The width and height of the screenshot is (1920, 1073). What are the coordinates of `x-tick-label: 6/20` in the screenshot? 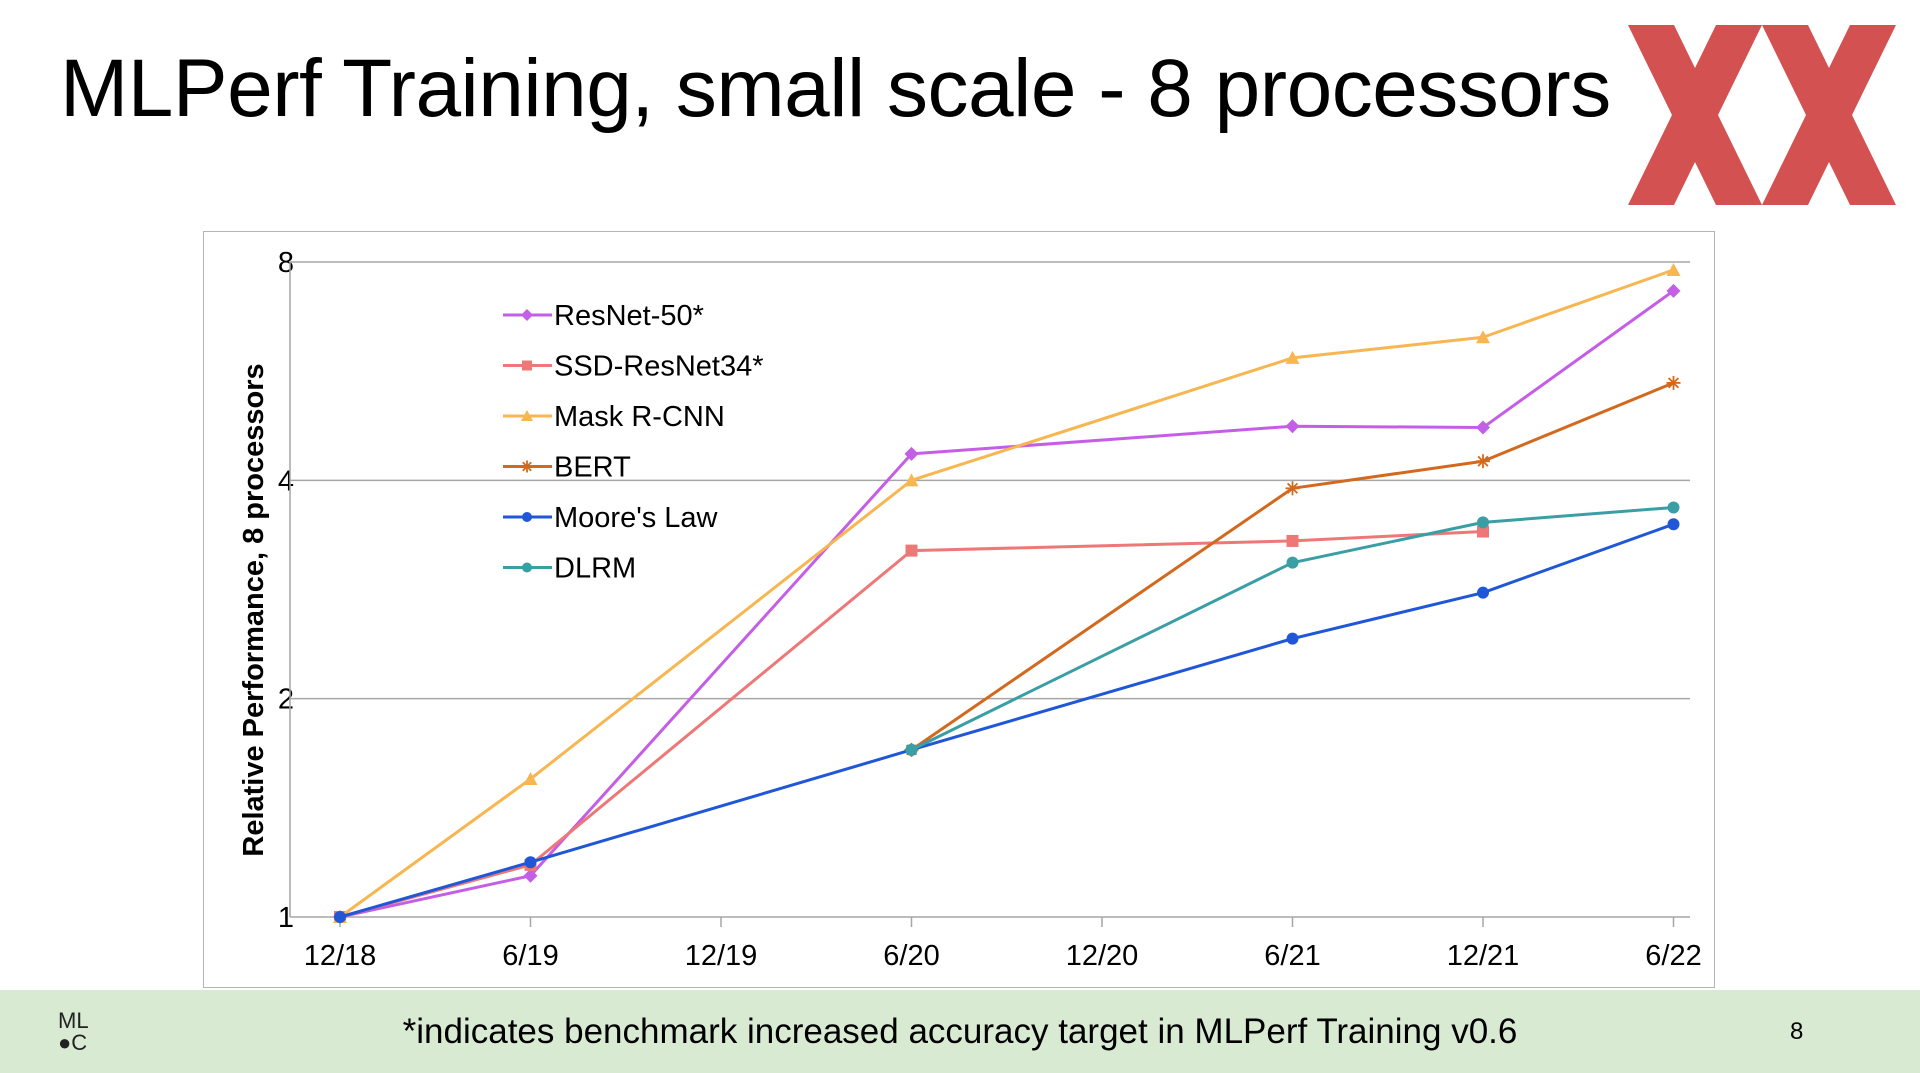 It's located at (911, 956).